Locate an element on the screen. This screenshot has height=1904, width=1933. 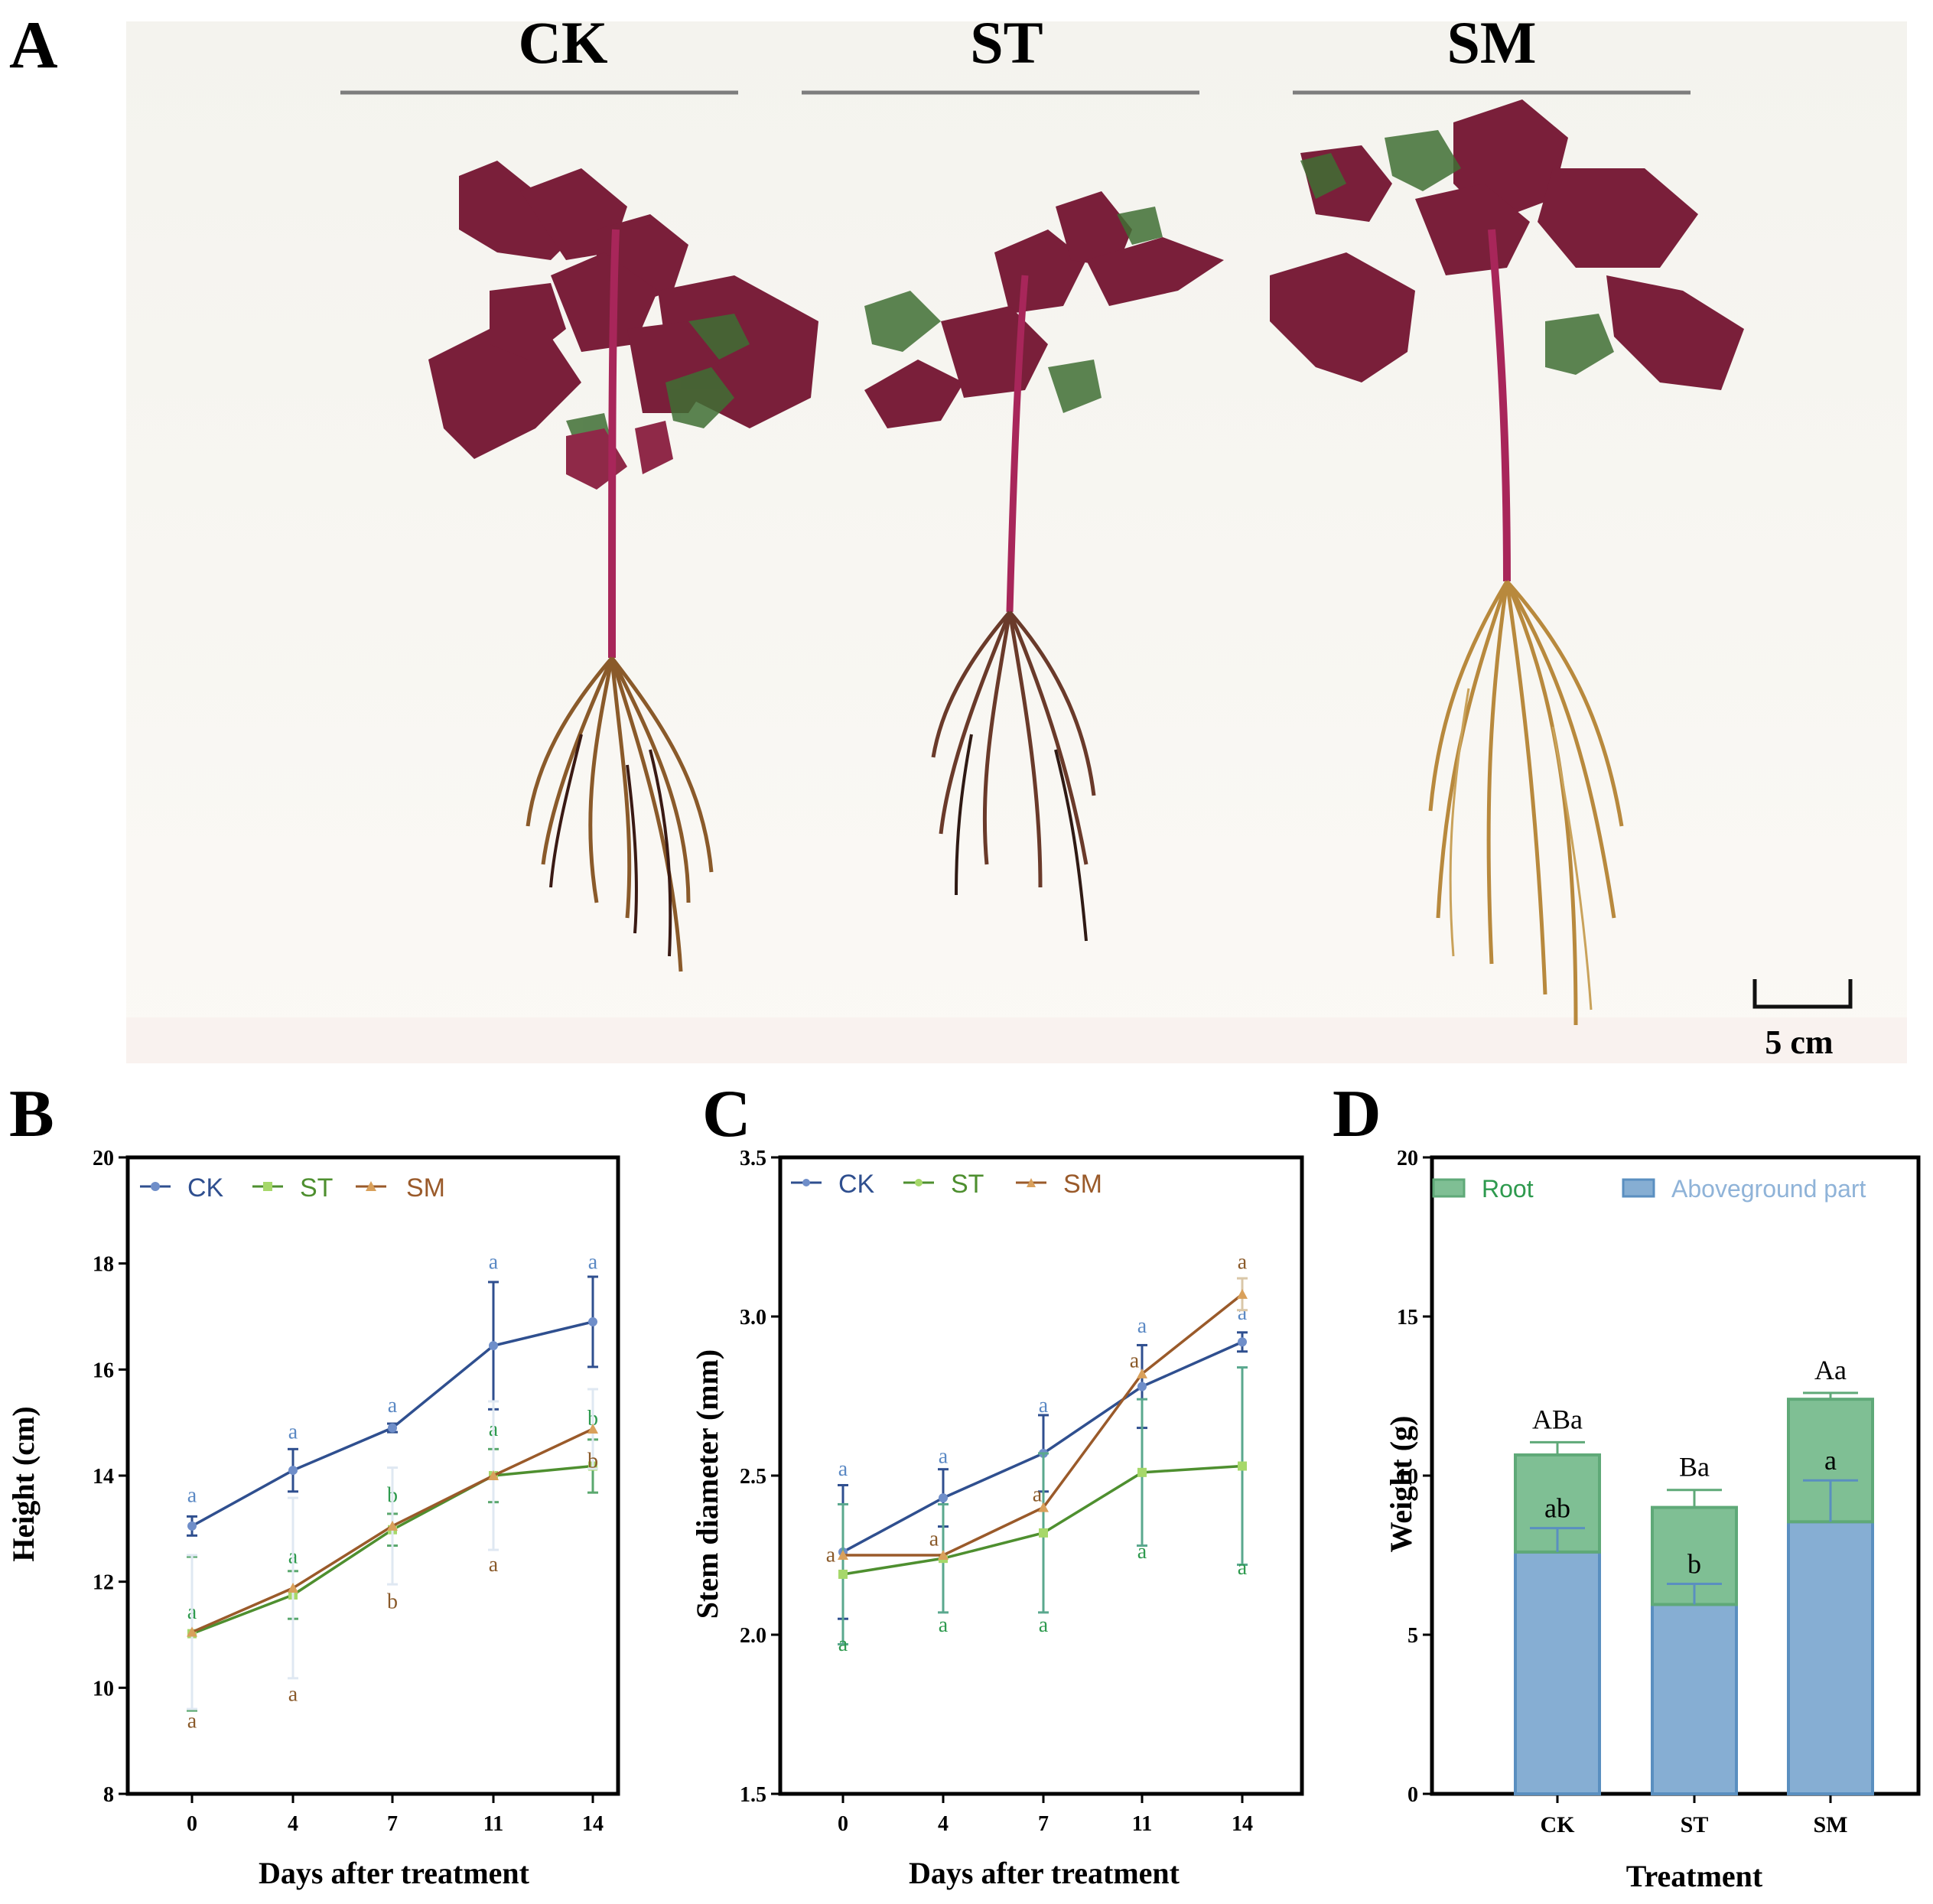
legend-label-aboveground: Aboveground part is located at coordinates (1768, 1189).